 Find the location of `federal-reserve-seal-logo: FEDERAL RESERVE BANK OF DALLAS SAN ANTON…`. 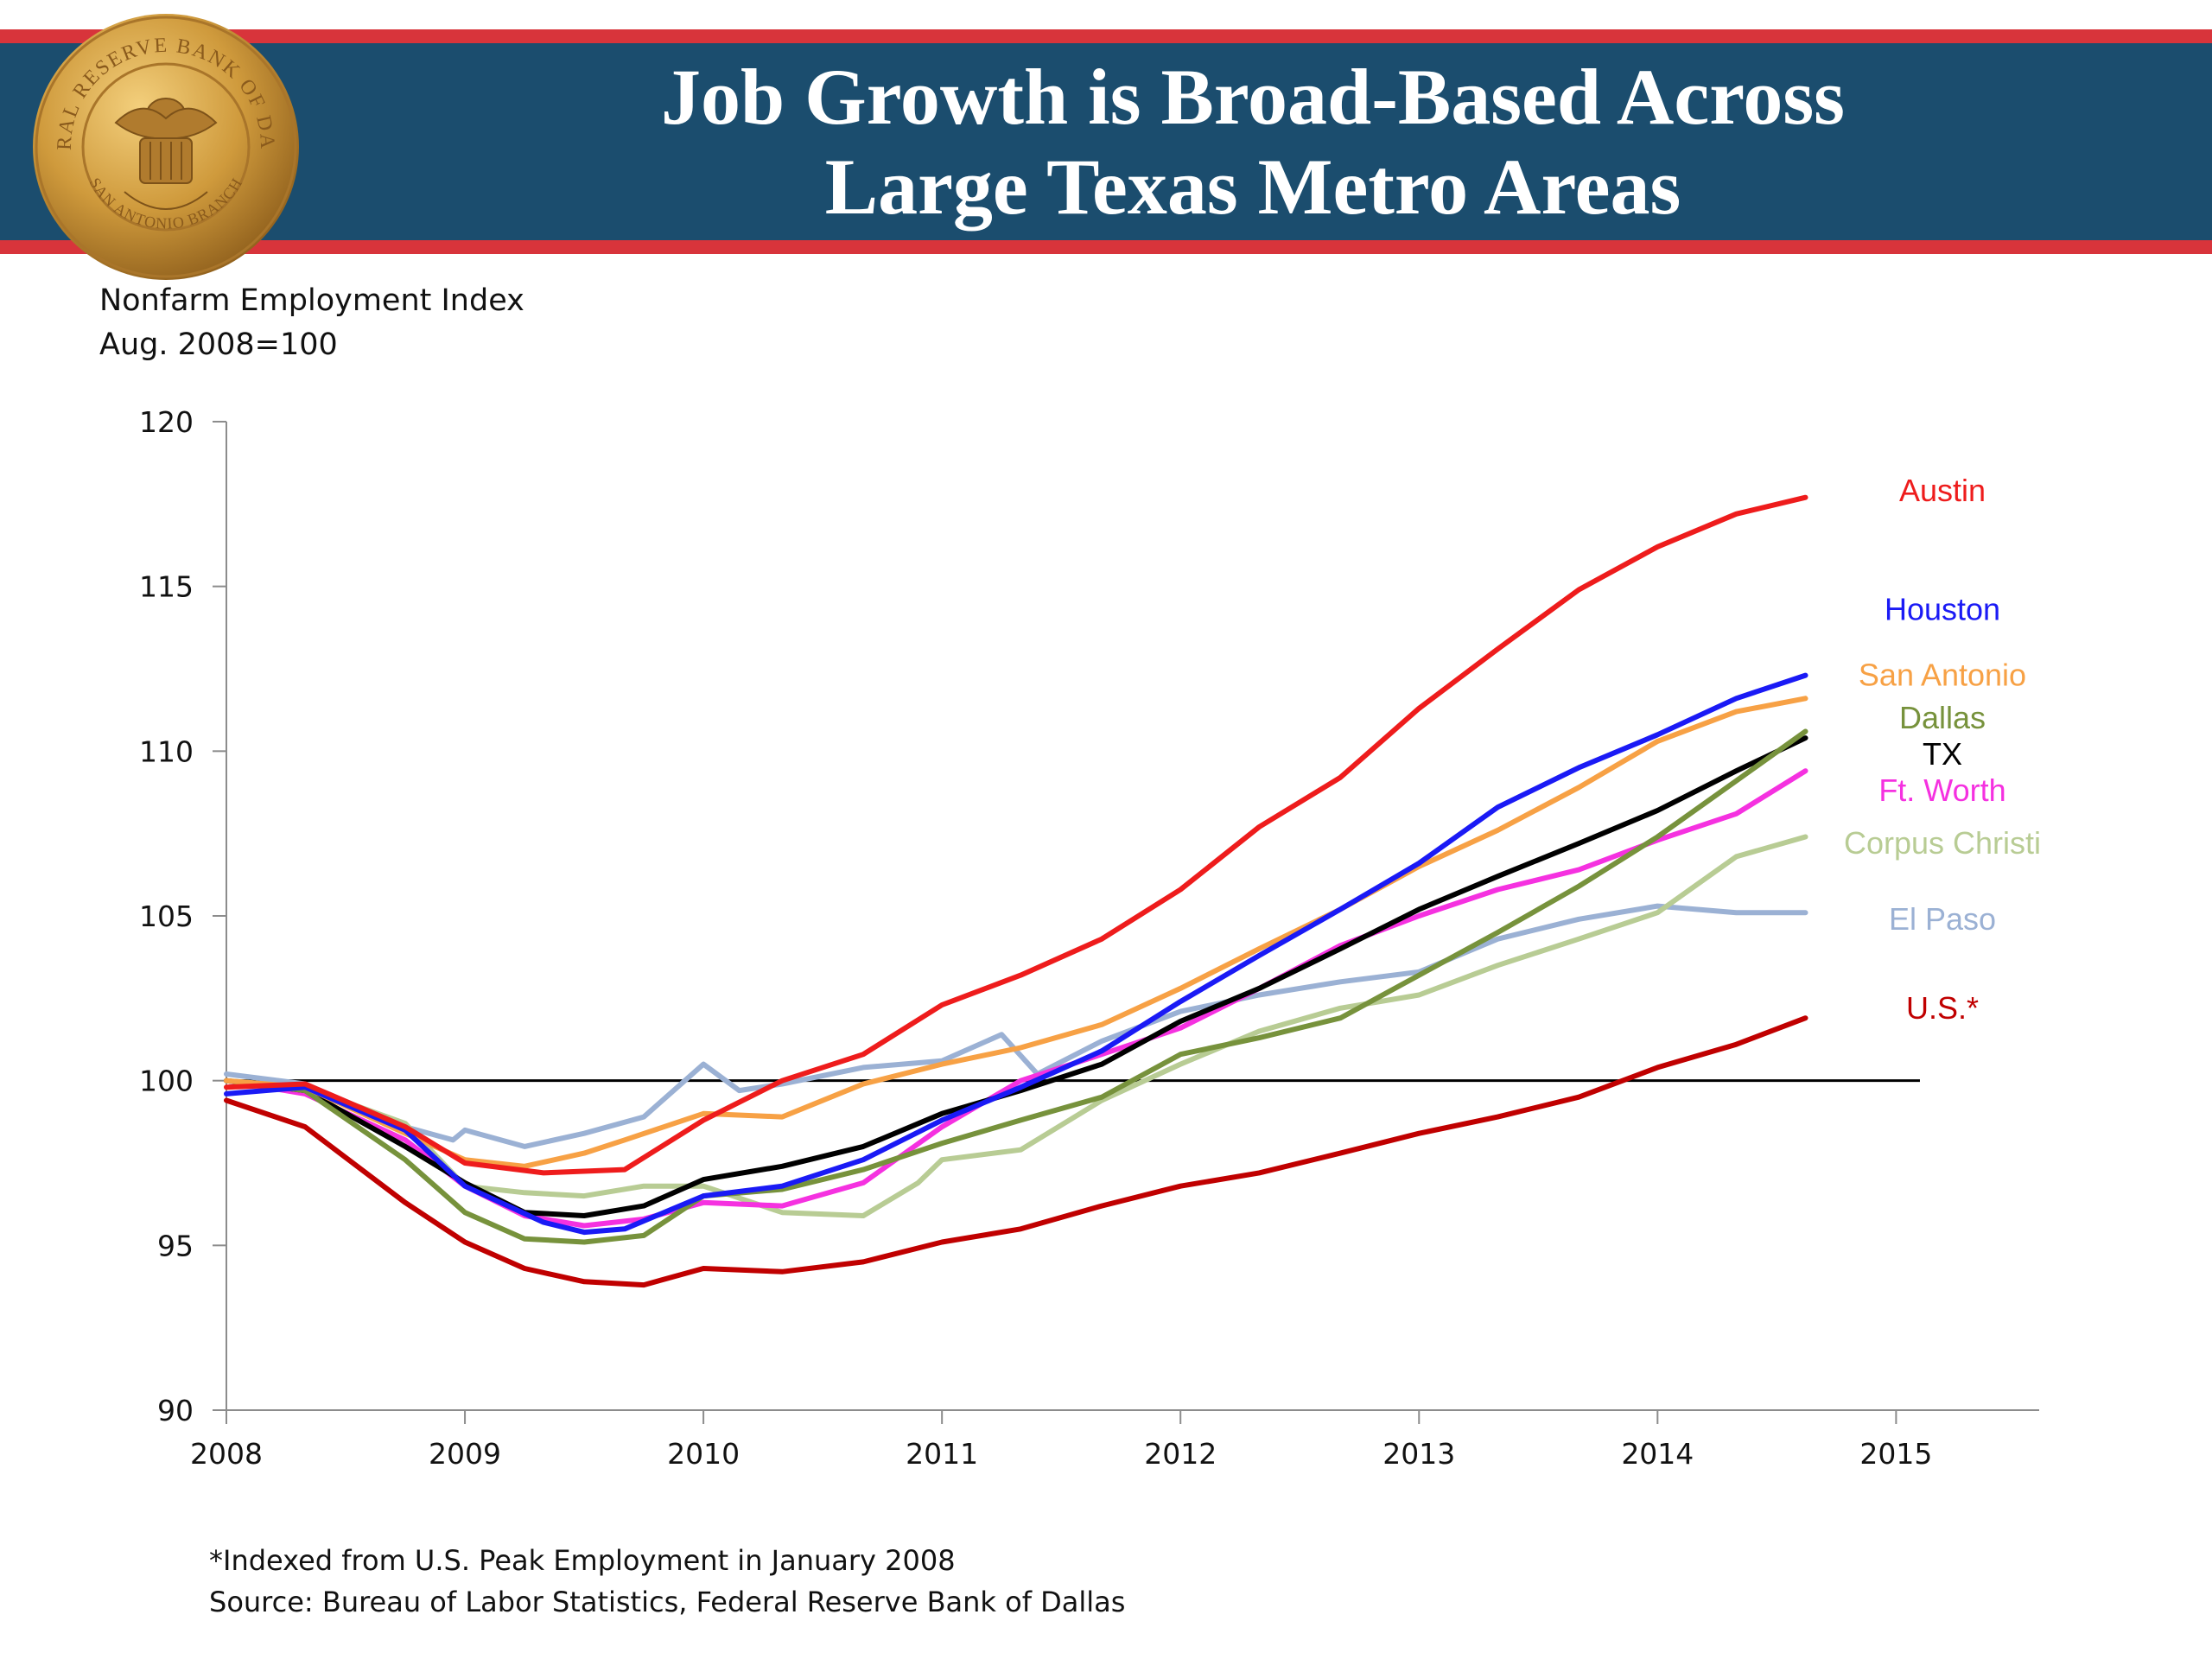

federal-reserve-seal-logo: FEDERAL RESERVE BANK OF DALLAS SAN ANTON… is located at coordinates (164, 145).